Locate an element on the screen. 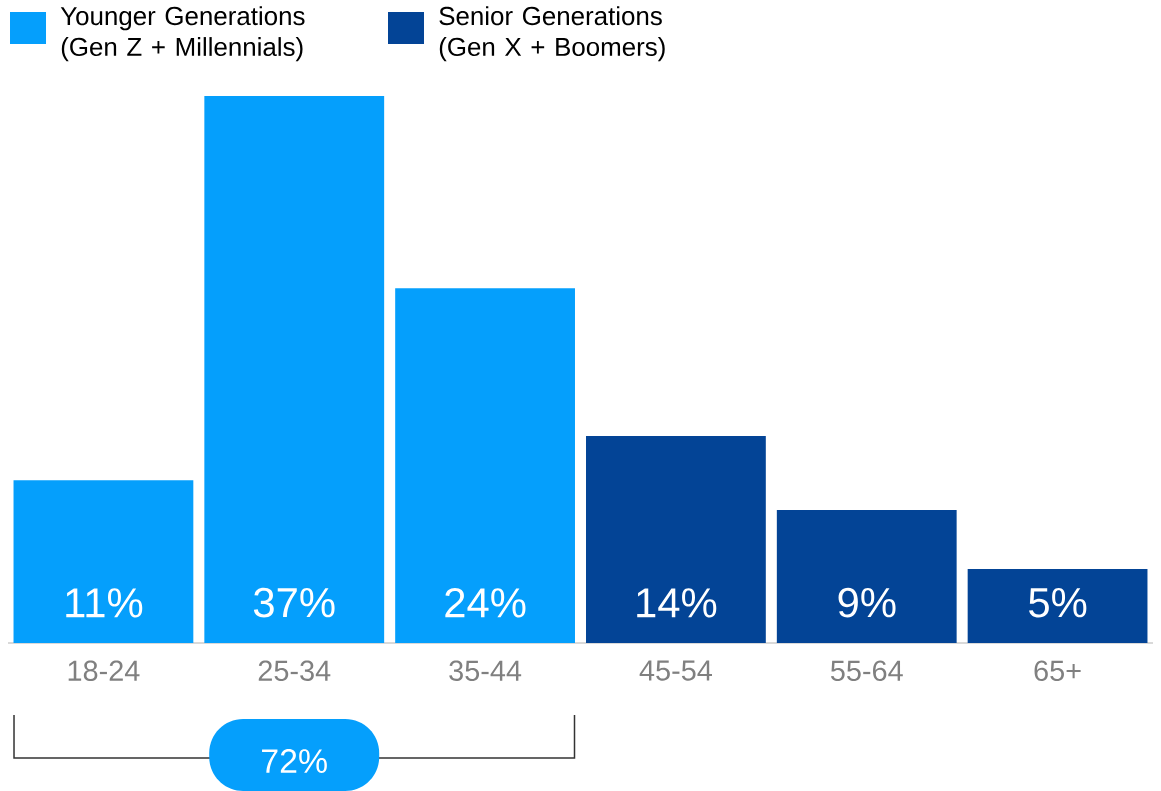 This screenshot has width=1161, height=791. x-tick-label: 45-54 is located at coordinates (675, 670).